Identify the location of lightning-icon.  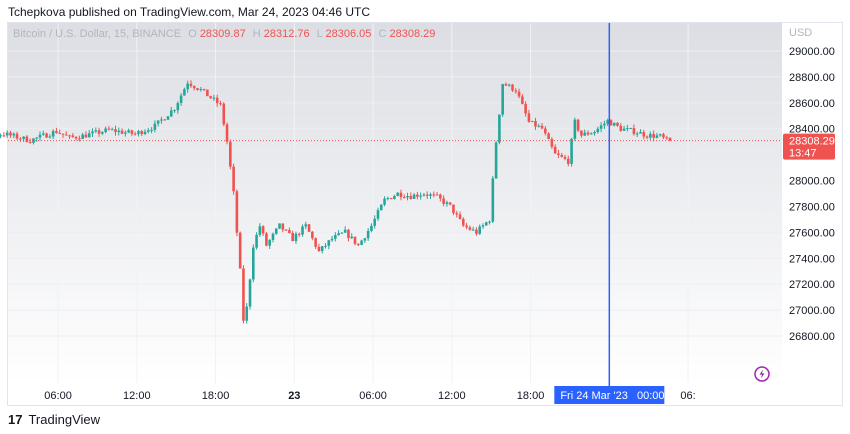
(762, 374).